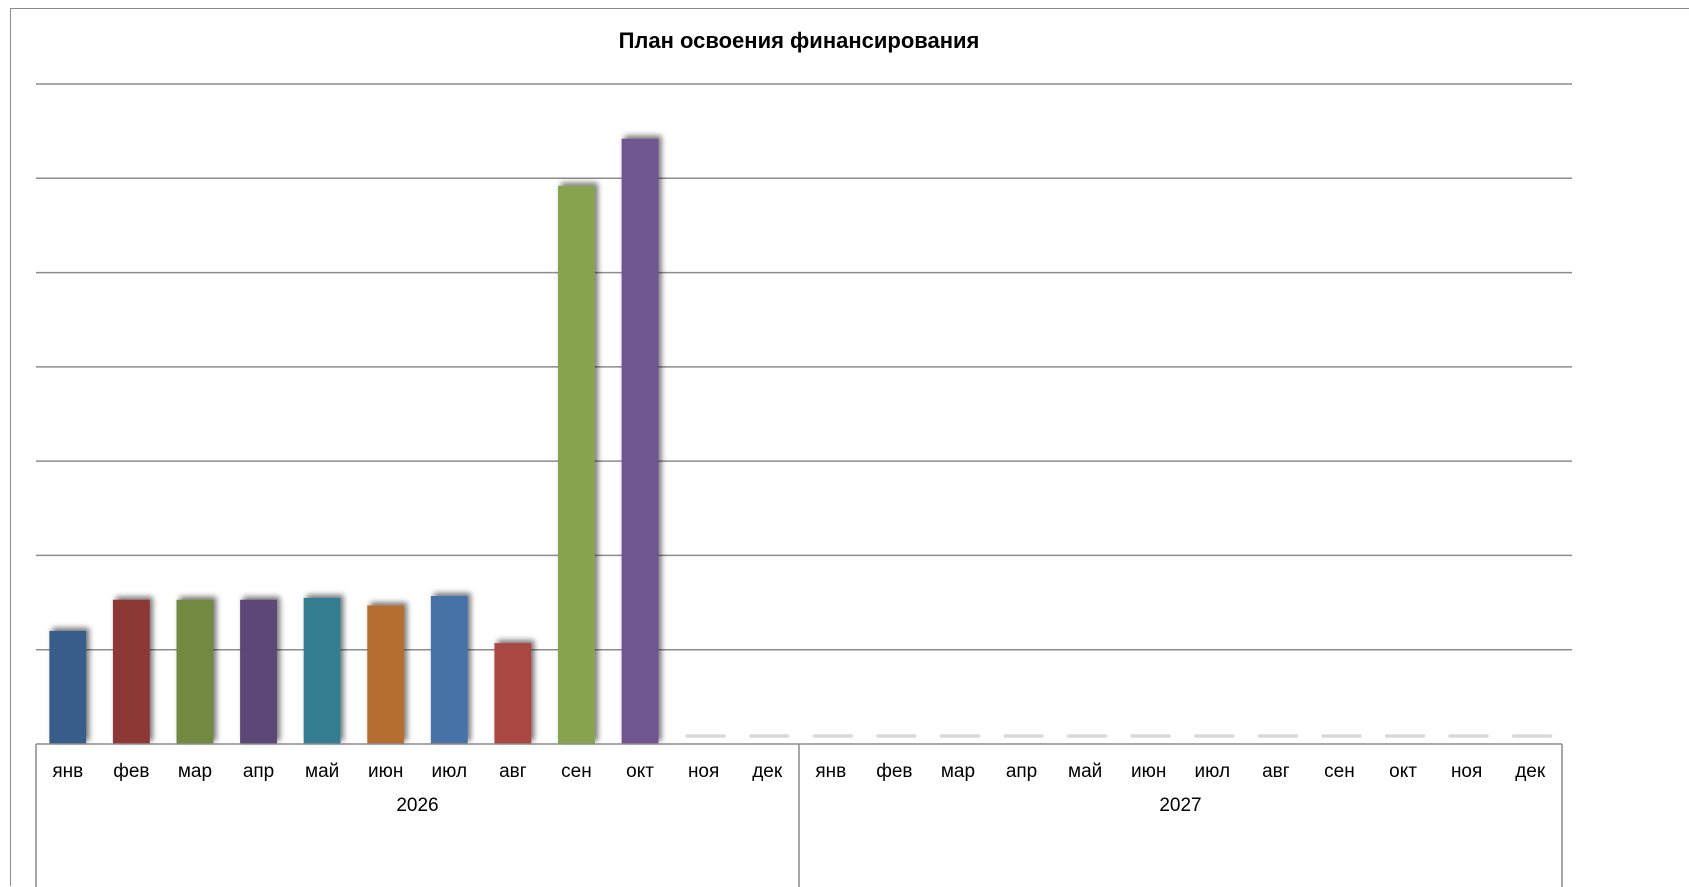 This screenshot has height=887, width=1689. Describe the element at coordinates (417, 805) in the screenshot. I see `year-label: 2026` at that location.